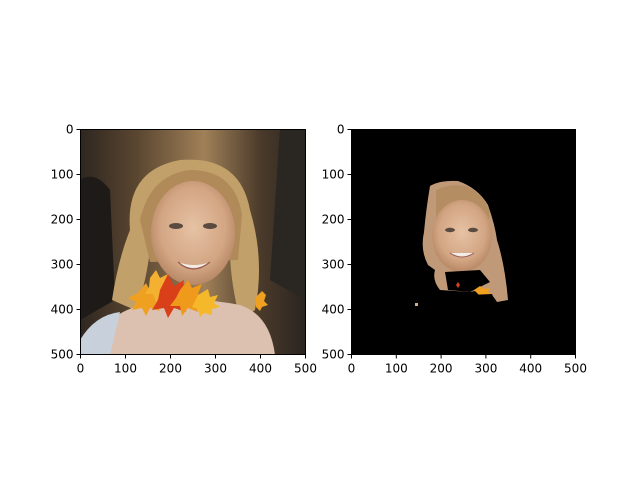  I want to click on left-ytick-label: 300, so click(62, 265).